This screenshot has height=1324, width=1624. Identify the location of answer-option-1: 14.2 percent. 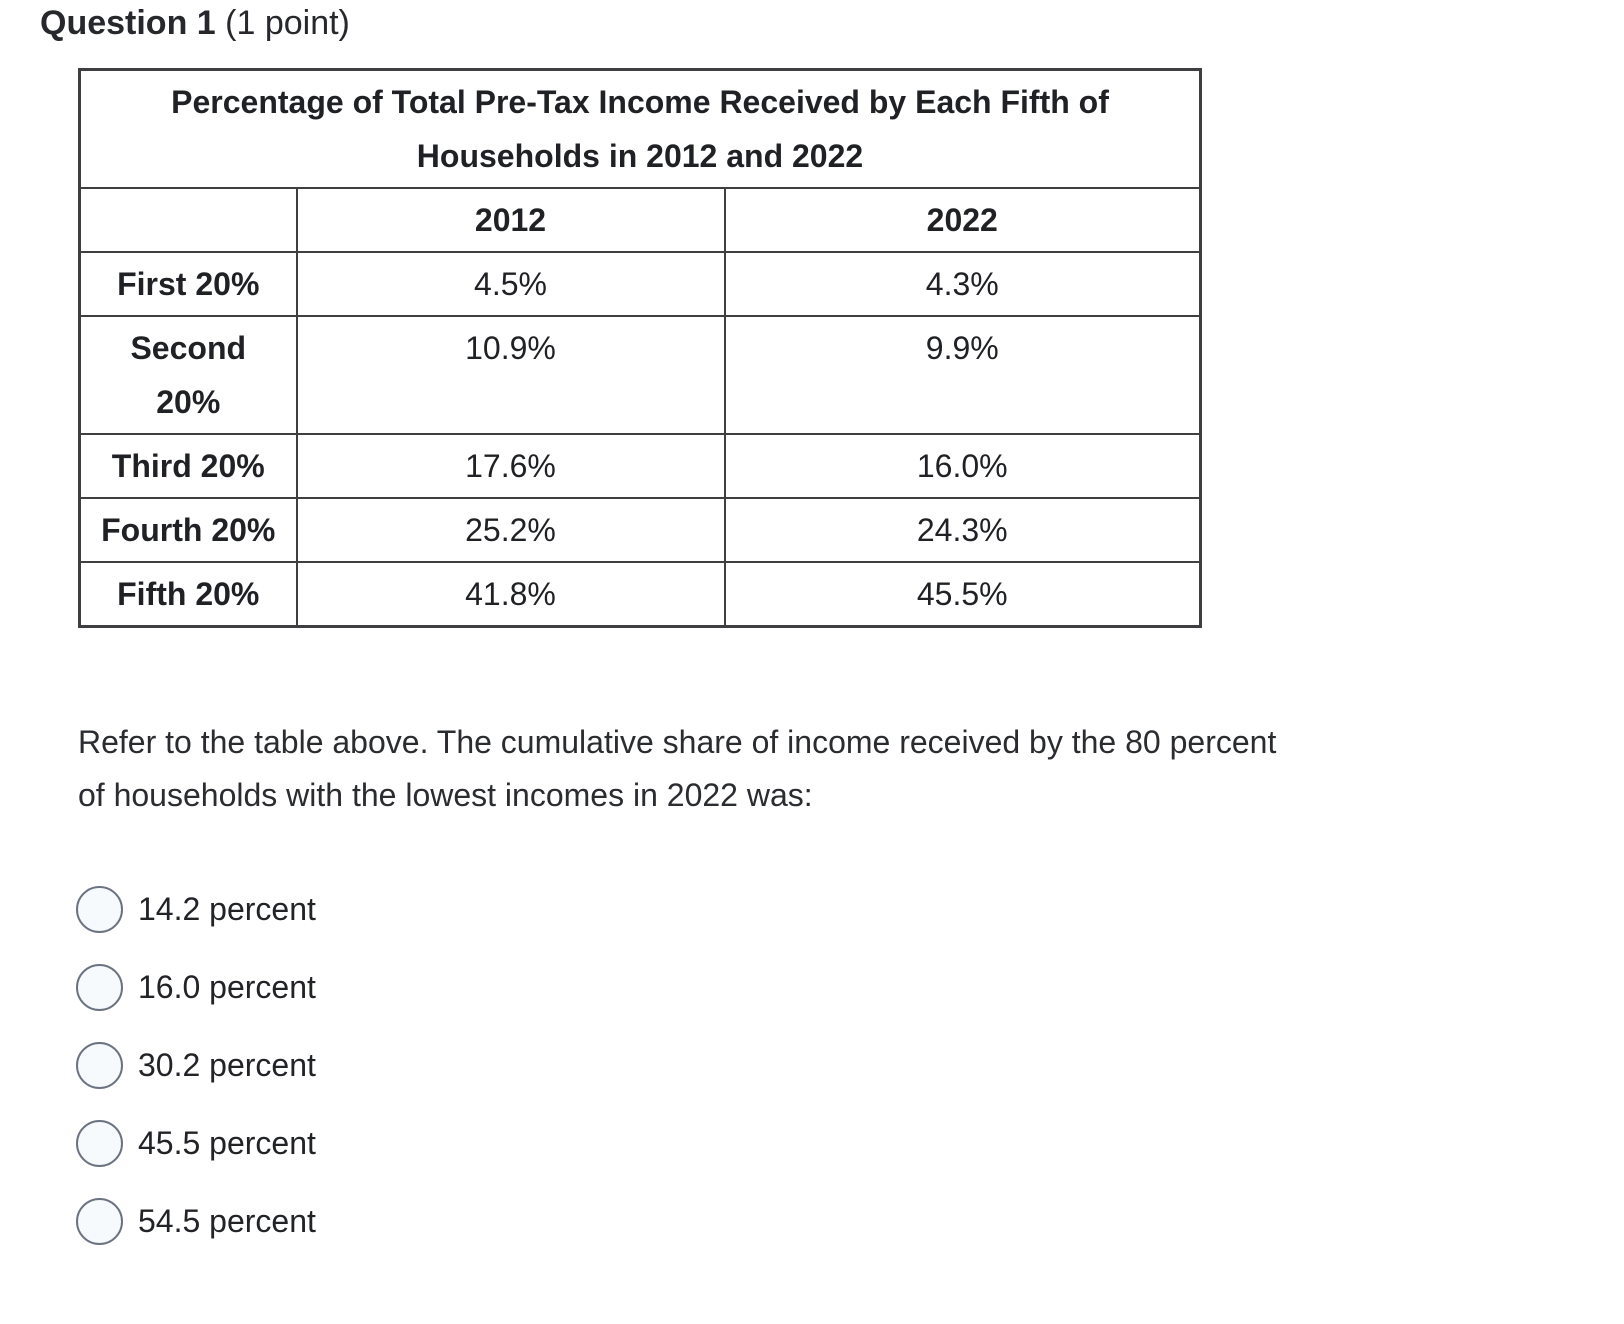
(850, 909).